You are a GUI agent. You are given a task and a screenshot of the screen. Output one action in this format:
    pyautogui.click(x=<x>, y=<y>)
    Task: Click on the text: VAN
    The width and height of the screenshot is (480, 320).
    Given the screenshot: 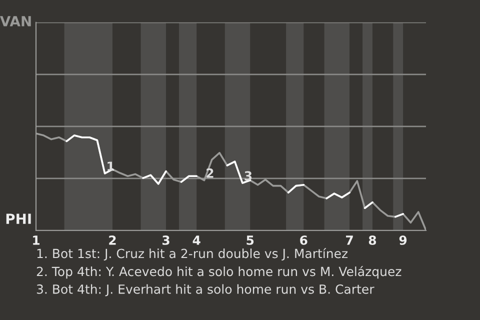 What is the action you would take?
    pyautogui.click(x=15, y=21)
    